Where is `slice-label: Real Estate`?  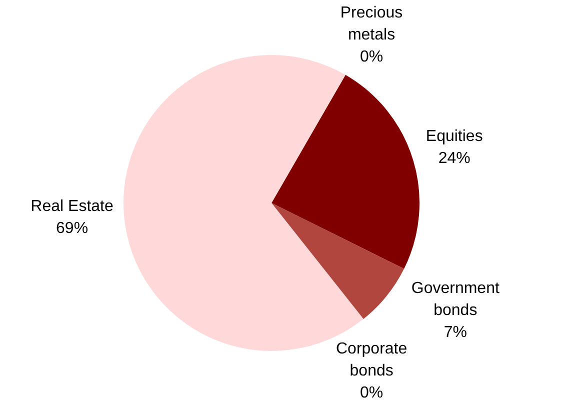
slice-label: Real Estate is located at coordinates (72, 207).